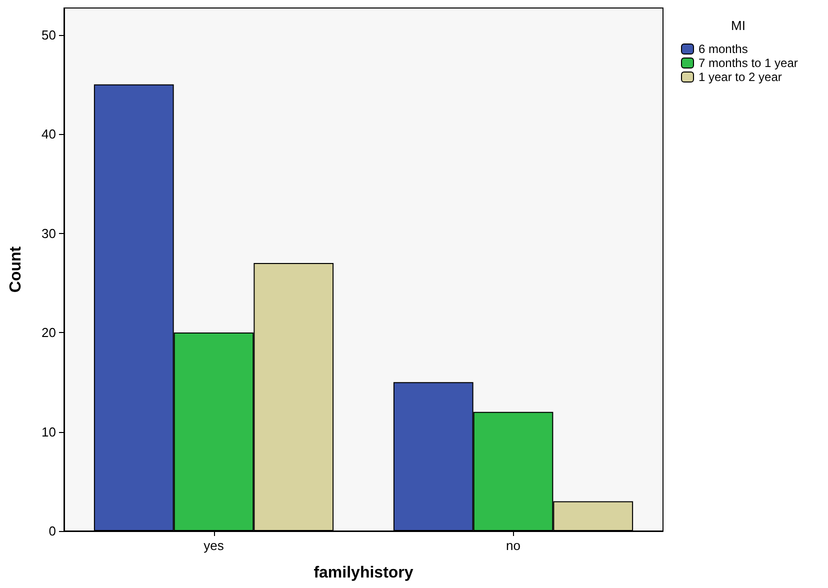 Image resolution: width=828 pixels, height=588 pixels. I want to click on y-tick-label: 30, so click(49, 233).